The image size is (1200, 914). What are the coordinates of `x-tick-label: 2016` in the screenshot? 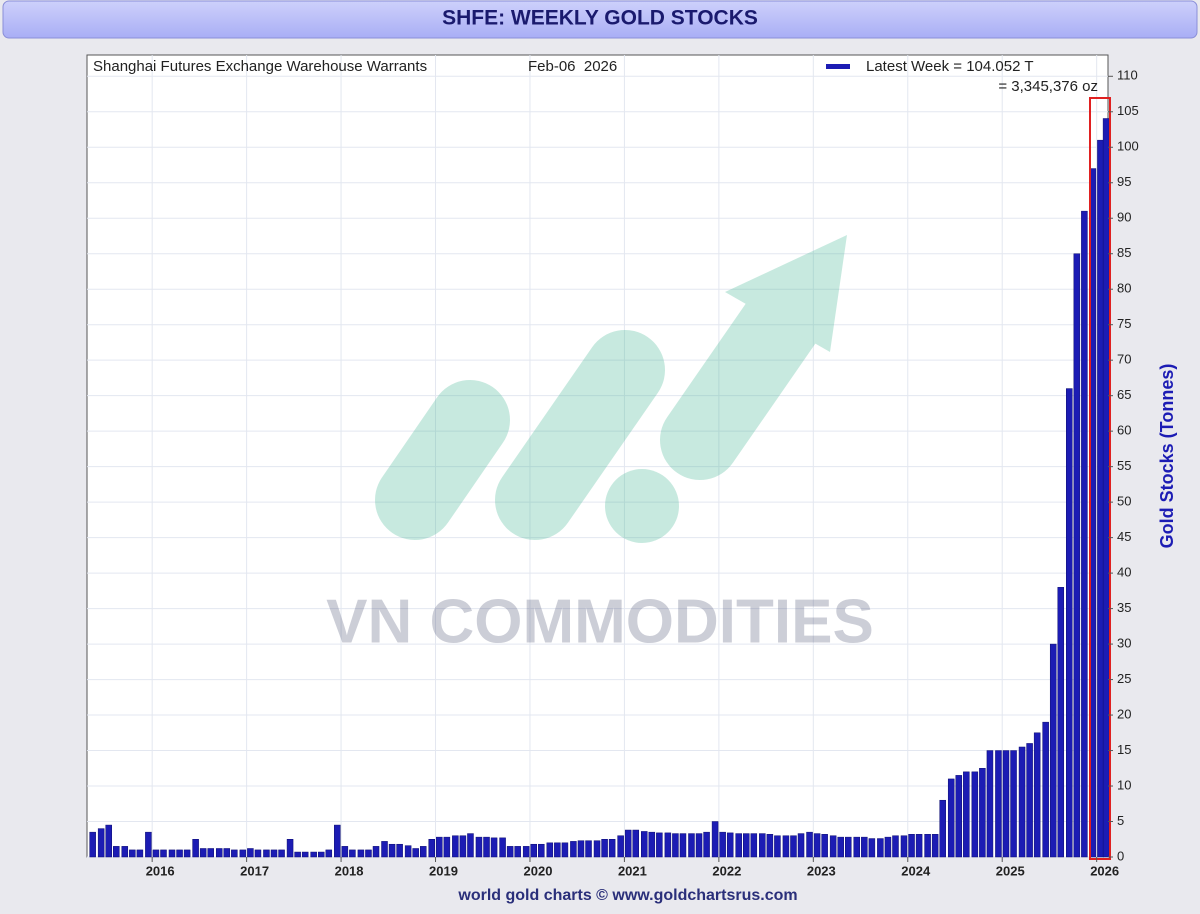 It's located at (160, 870).